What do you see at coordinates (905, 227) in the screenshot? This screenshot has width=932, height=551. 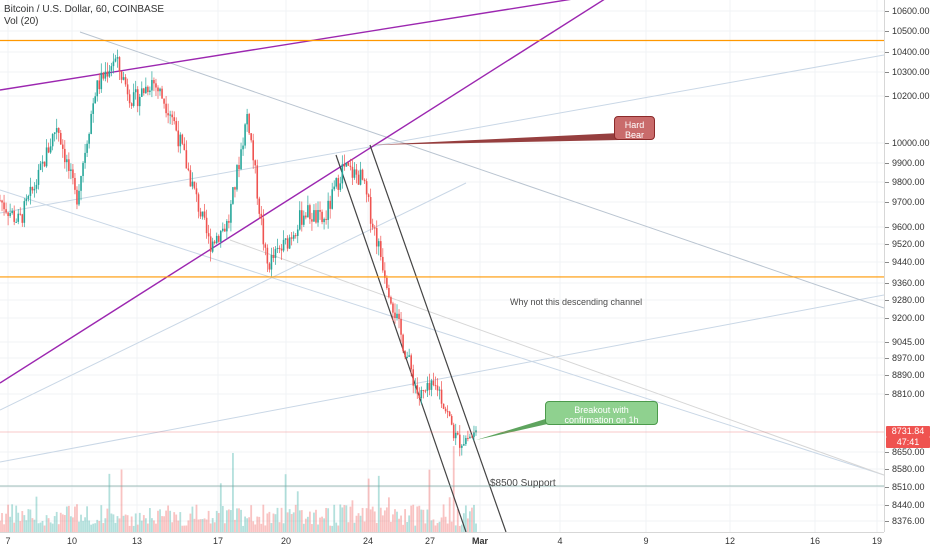 I see `price-tick: 9600.00` at bounding box center [905, 227].